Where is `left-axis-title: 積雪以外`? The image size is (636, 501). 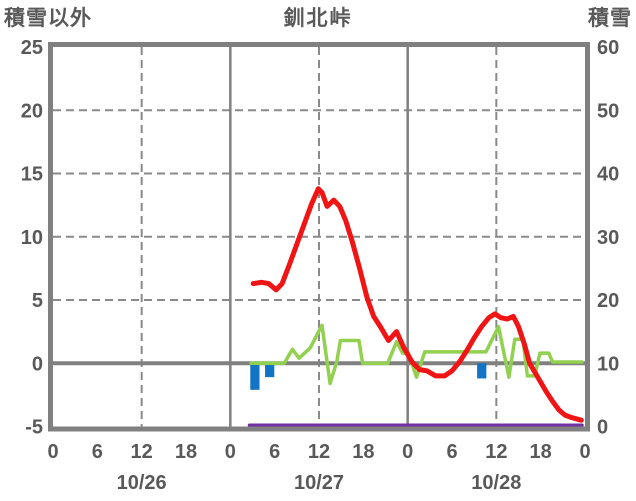 left-axis-title: 積雪以外 is located at coordinates (48, 18).